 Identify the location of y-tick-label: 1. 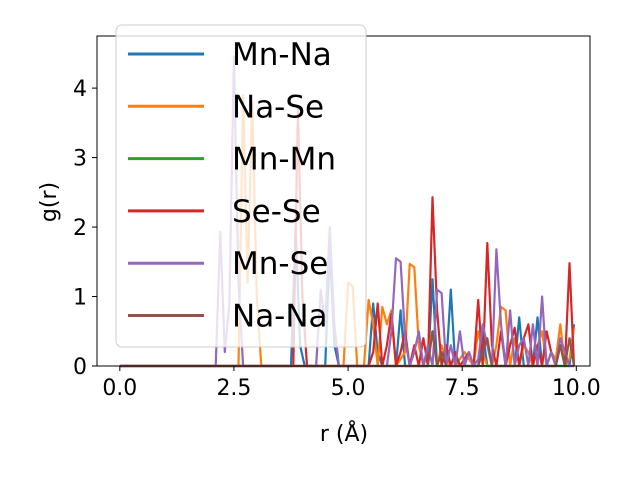
(80, 298).